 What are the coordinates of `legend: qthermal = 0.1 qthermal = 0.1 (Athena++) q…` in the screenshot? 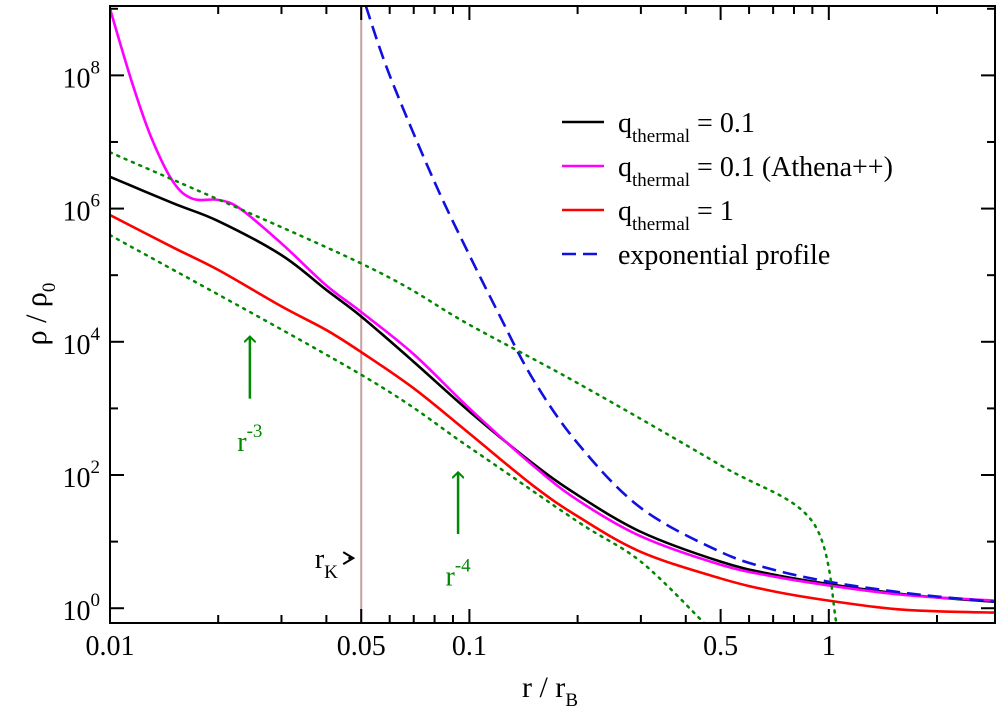 It's located at (727, 189).